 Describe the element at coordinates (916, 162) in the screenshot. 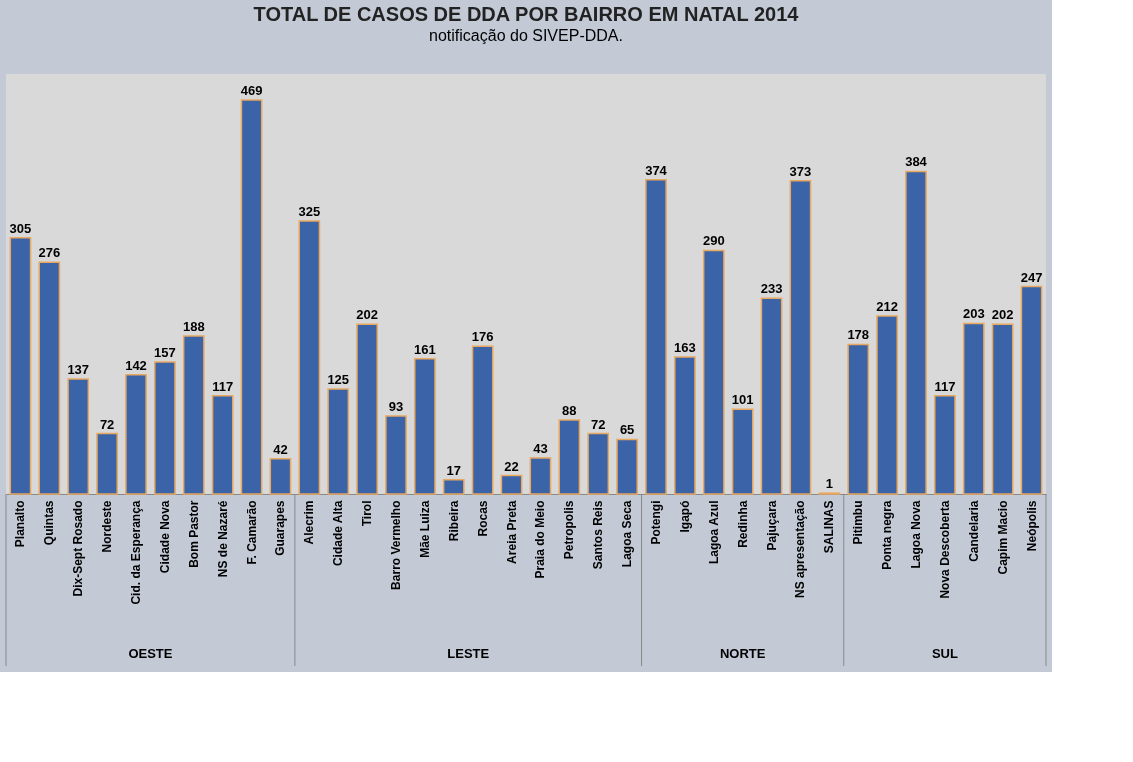

I see `data-label: 384` at that location.